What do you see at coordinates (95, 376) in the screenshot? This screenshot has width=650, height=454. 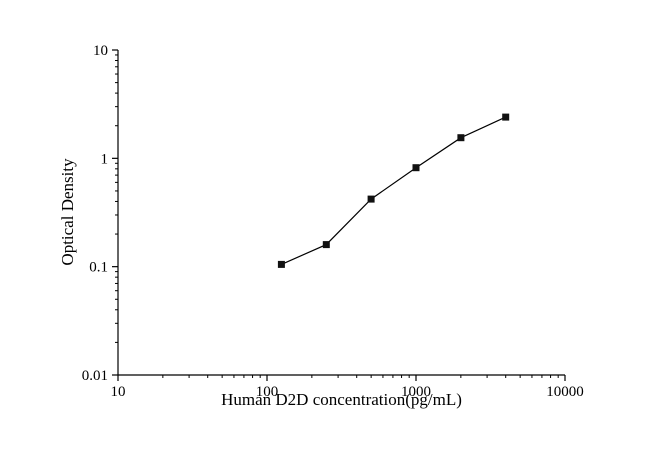 I see `y-tick-label: 0.01` at bounding box center [95, 376].